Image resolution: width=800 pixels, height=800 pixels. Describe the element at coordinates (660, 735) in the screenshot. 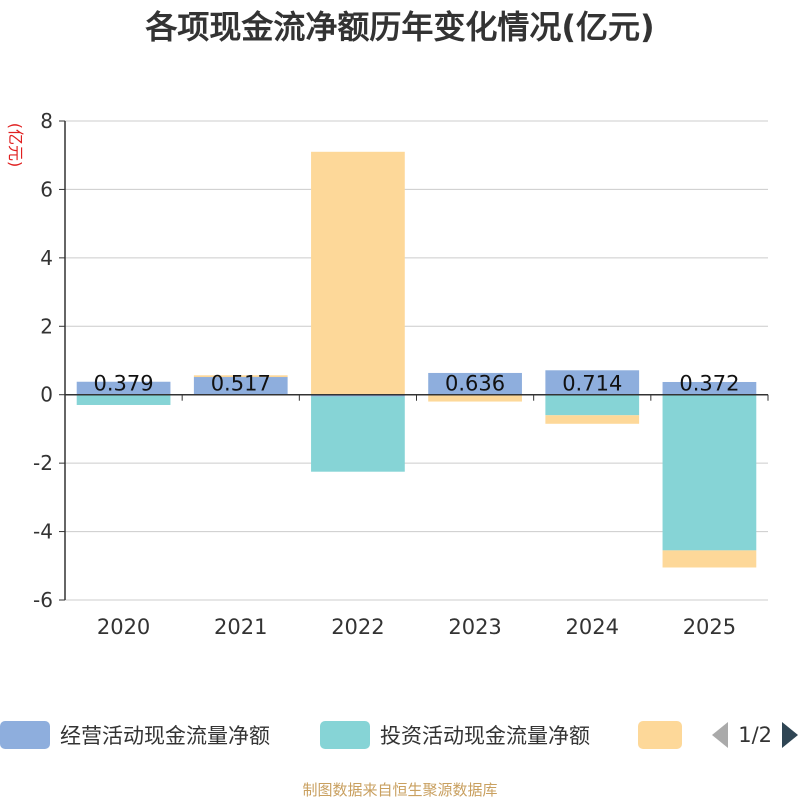

I see `legend-swatch-financing` at that location.